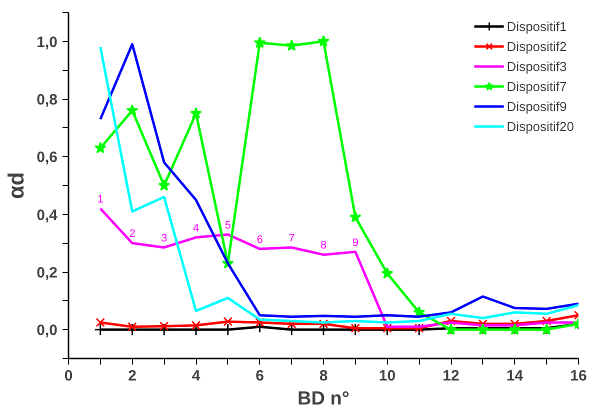  What do you see at coordinates (260, 376) in the screenshot?
I see `x-tick-label: 6` at bounding box center [260, 376].